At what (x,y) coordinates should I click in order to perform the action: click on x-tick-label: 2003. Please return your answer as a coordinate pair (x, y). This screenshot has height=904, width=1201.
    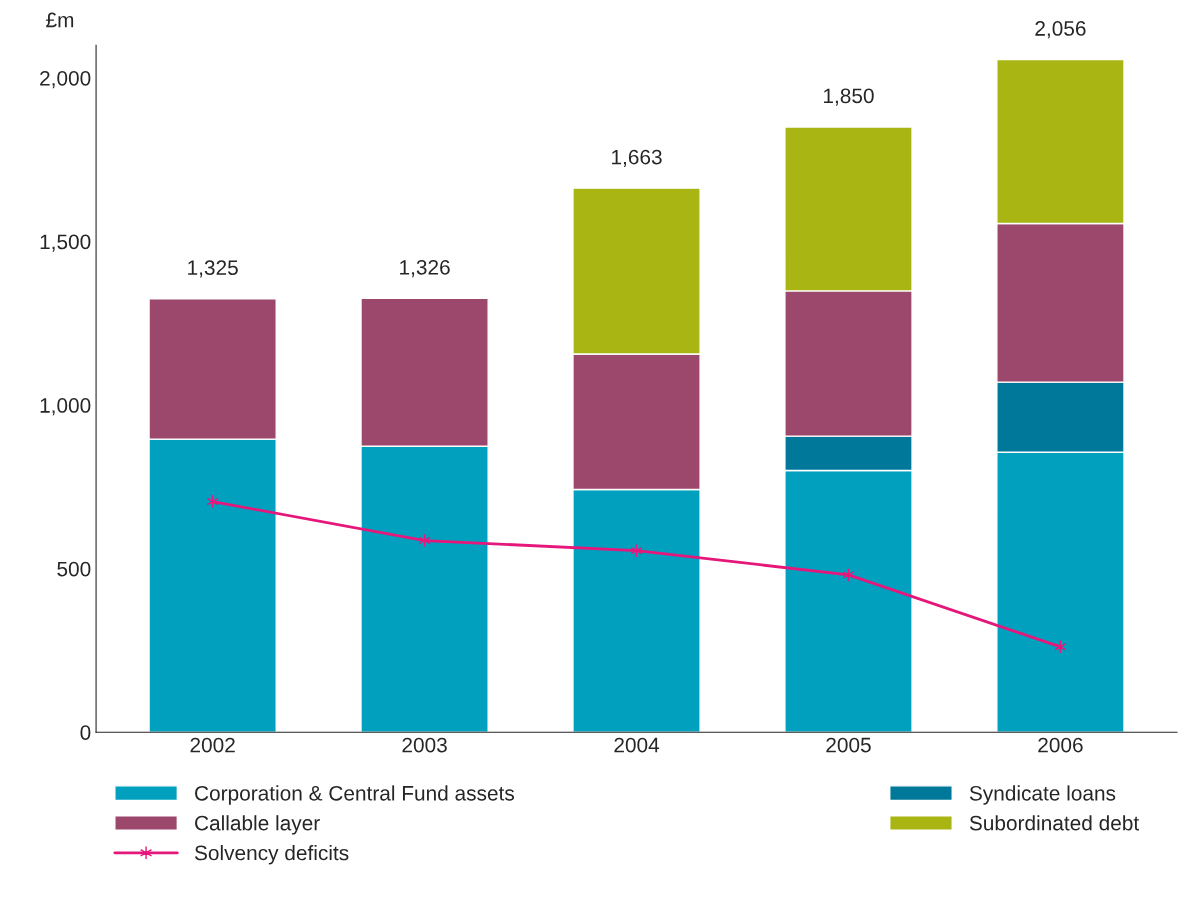
    Looking at the image, I should click on (424, 745).